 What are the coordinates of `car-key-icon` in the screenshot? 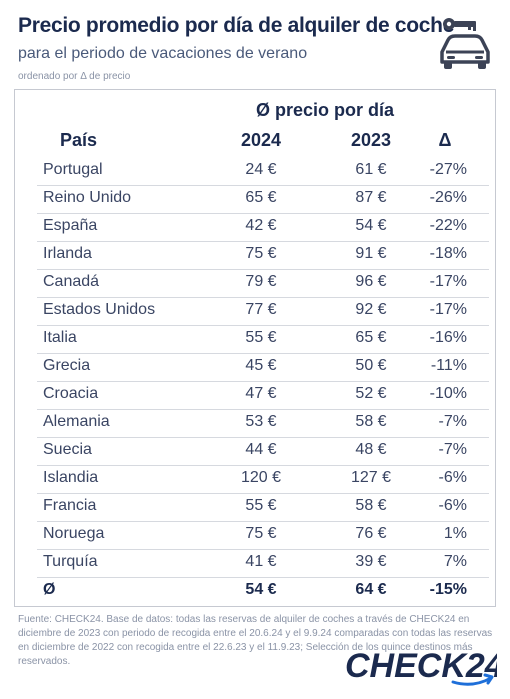 It's located at (465, 43).